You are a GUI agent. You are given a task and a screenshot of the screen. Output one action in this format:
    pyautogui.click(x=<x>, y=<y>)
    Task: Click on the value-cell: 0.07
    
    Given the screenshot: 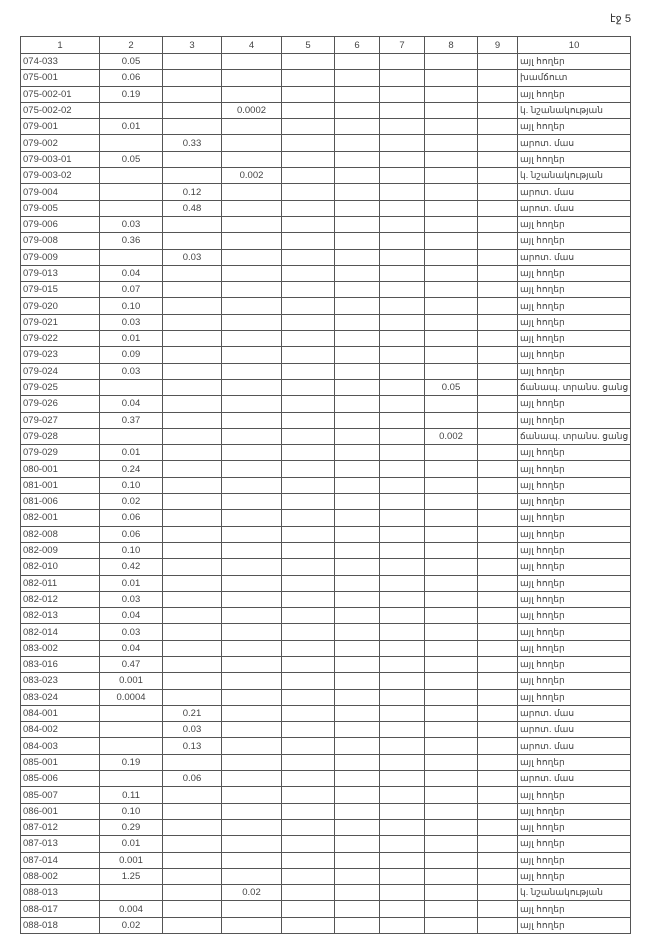 What is the action you would take?
    pyautogui.click(x=131, y=290)
    